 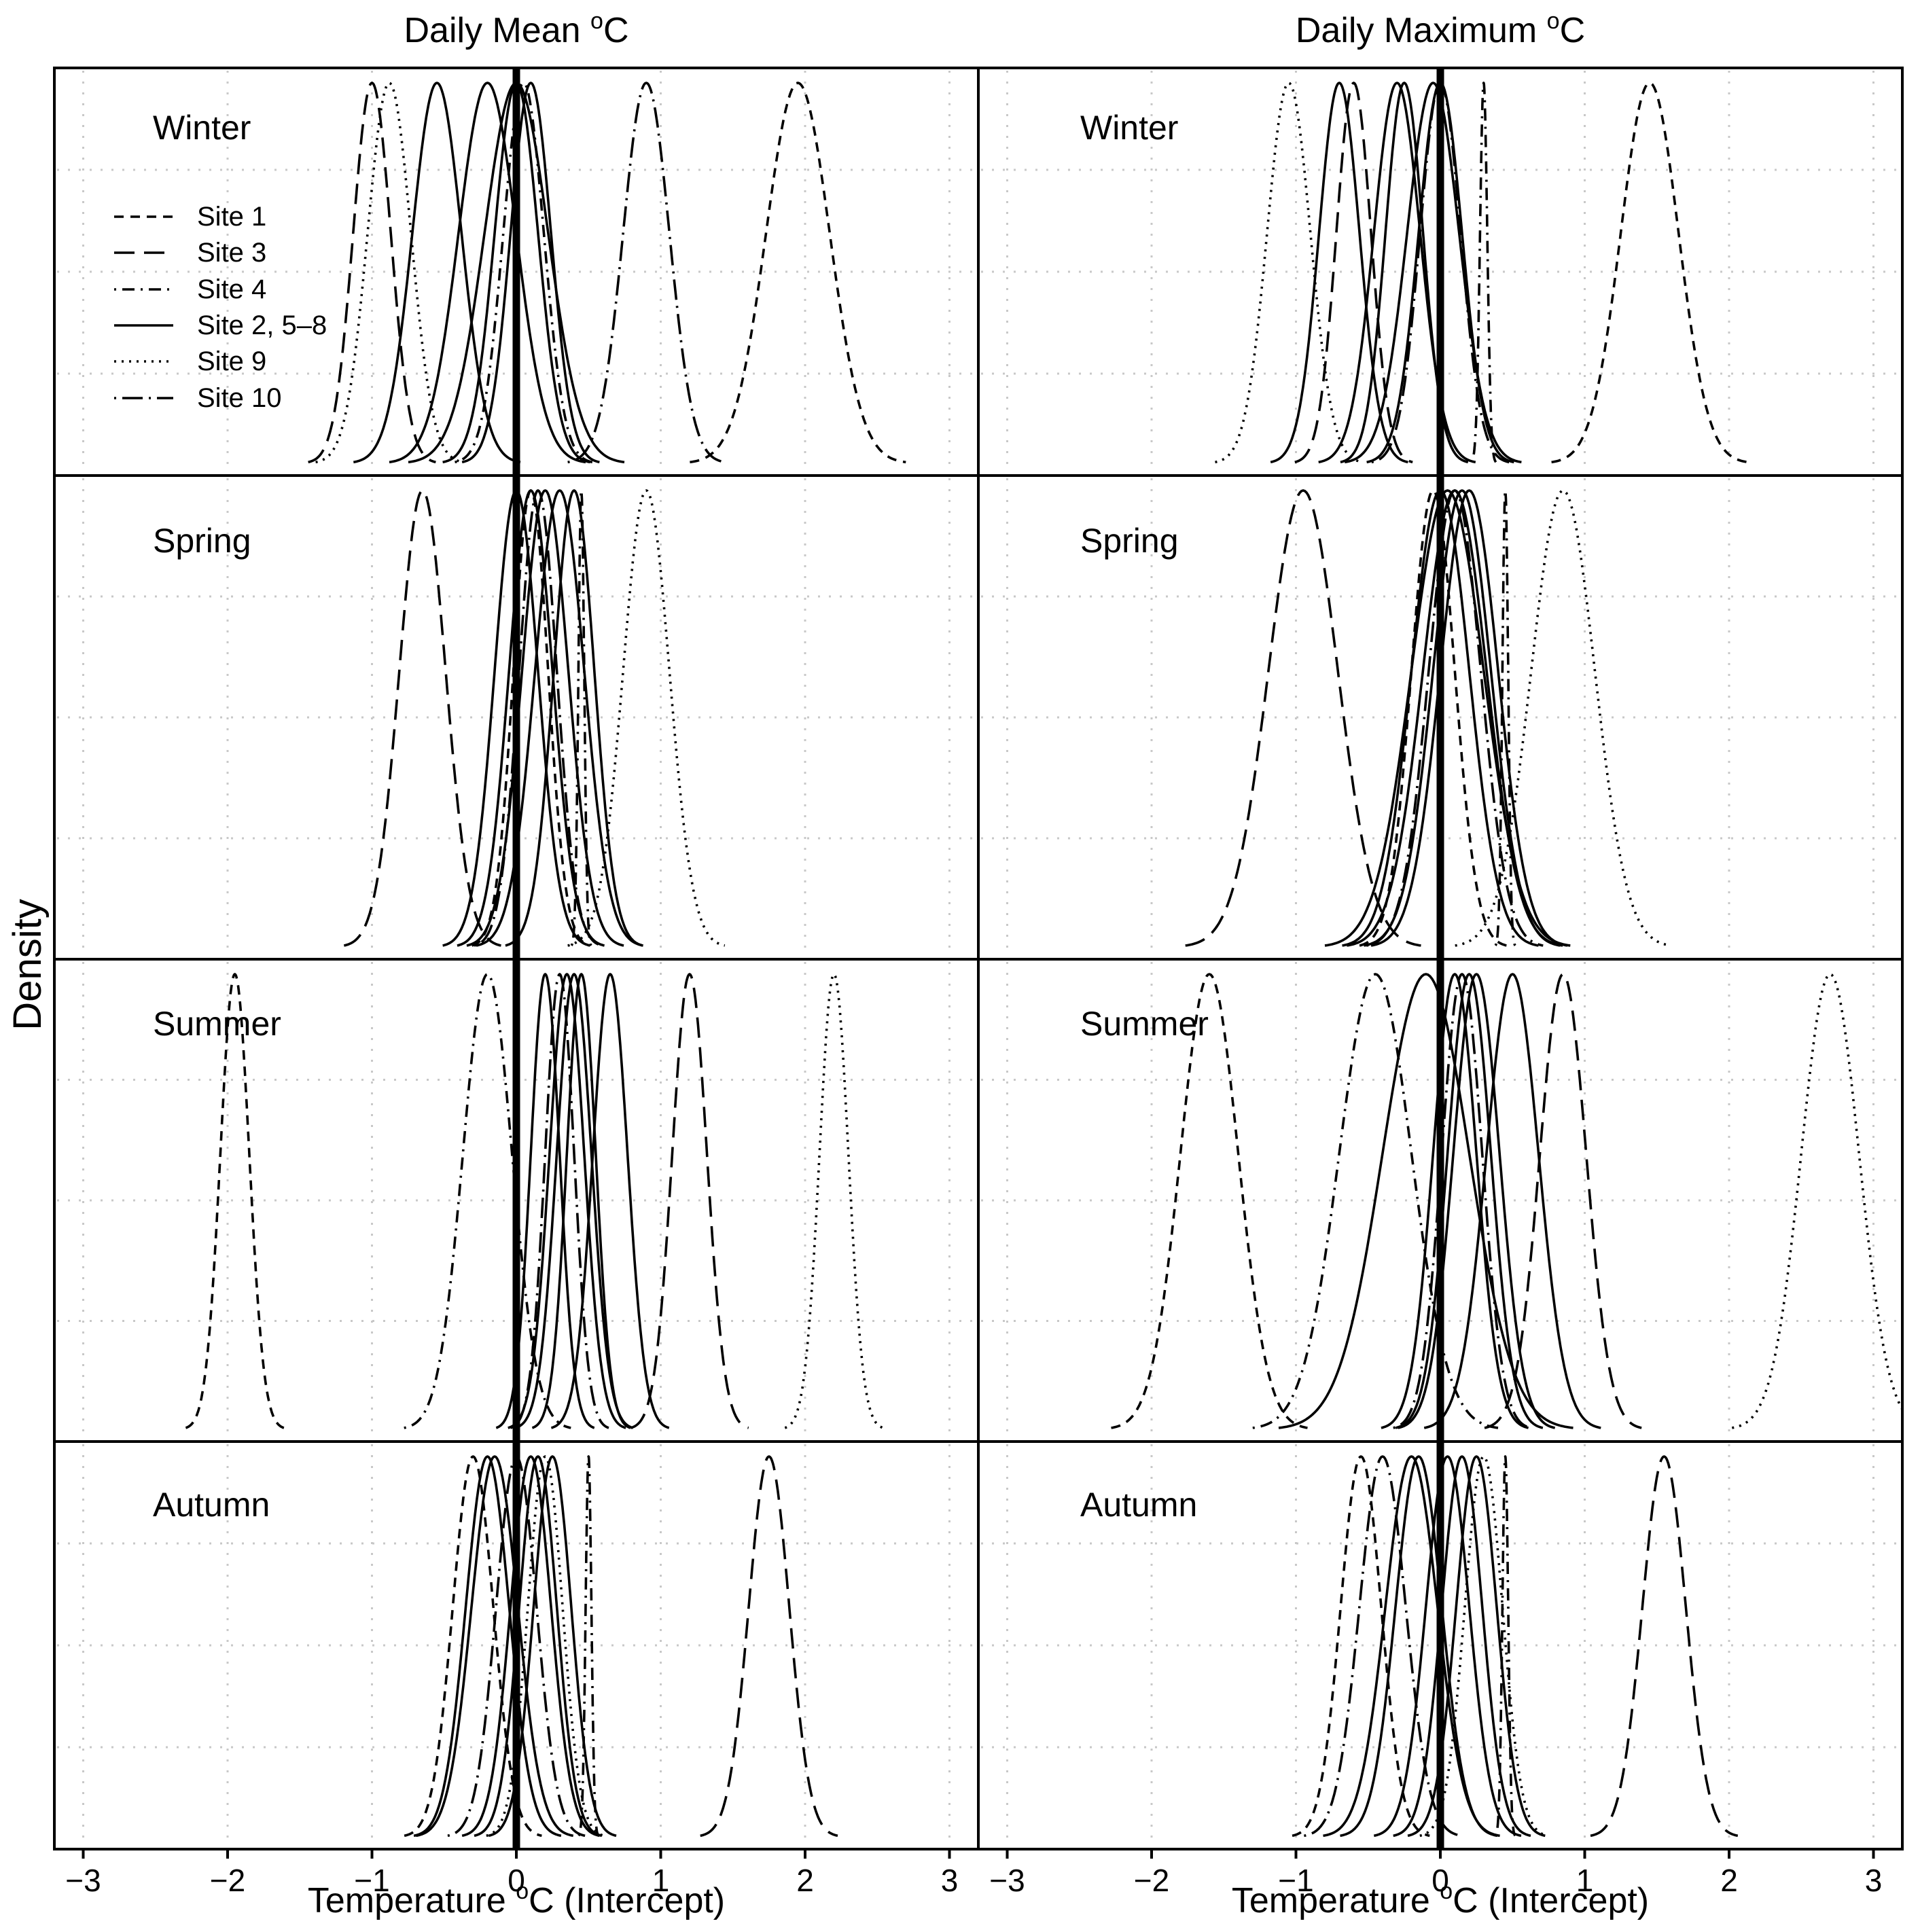 What do you see at coordinates (516, 1881) in the screenshot?
I see `x-tick-label-mean-3: 0` at bounding box center [516, 1881].